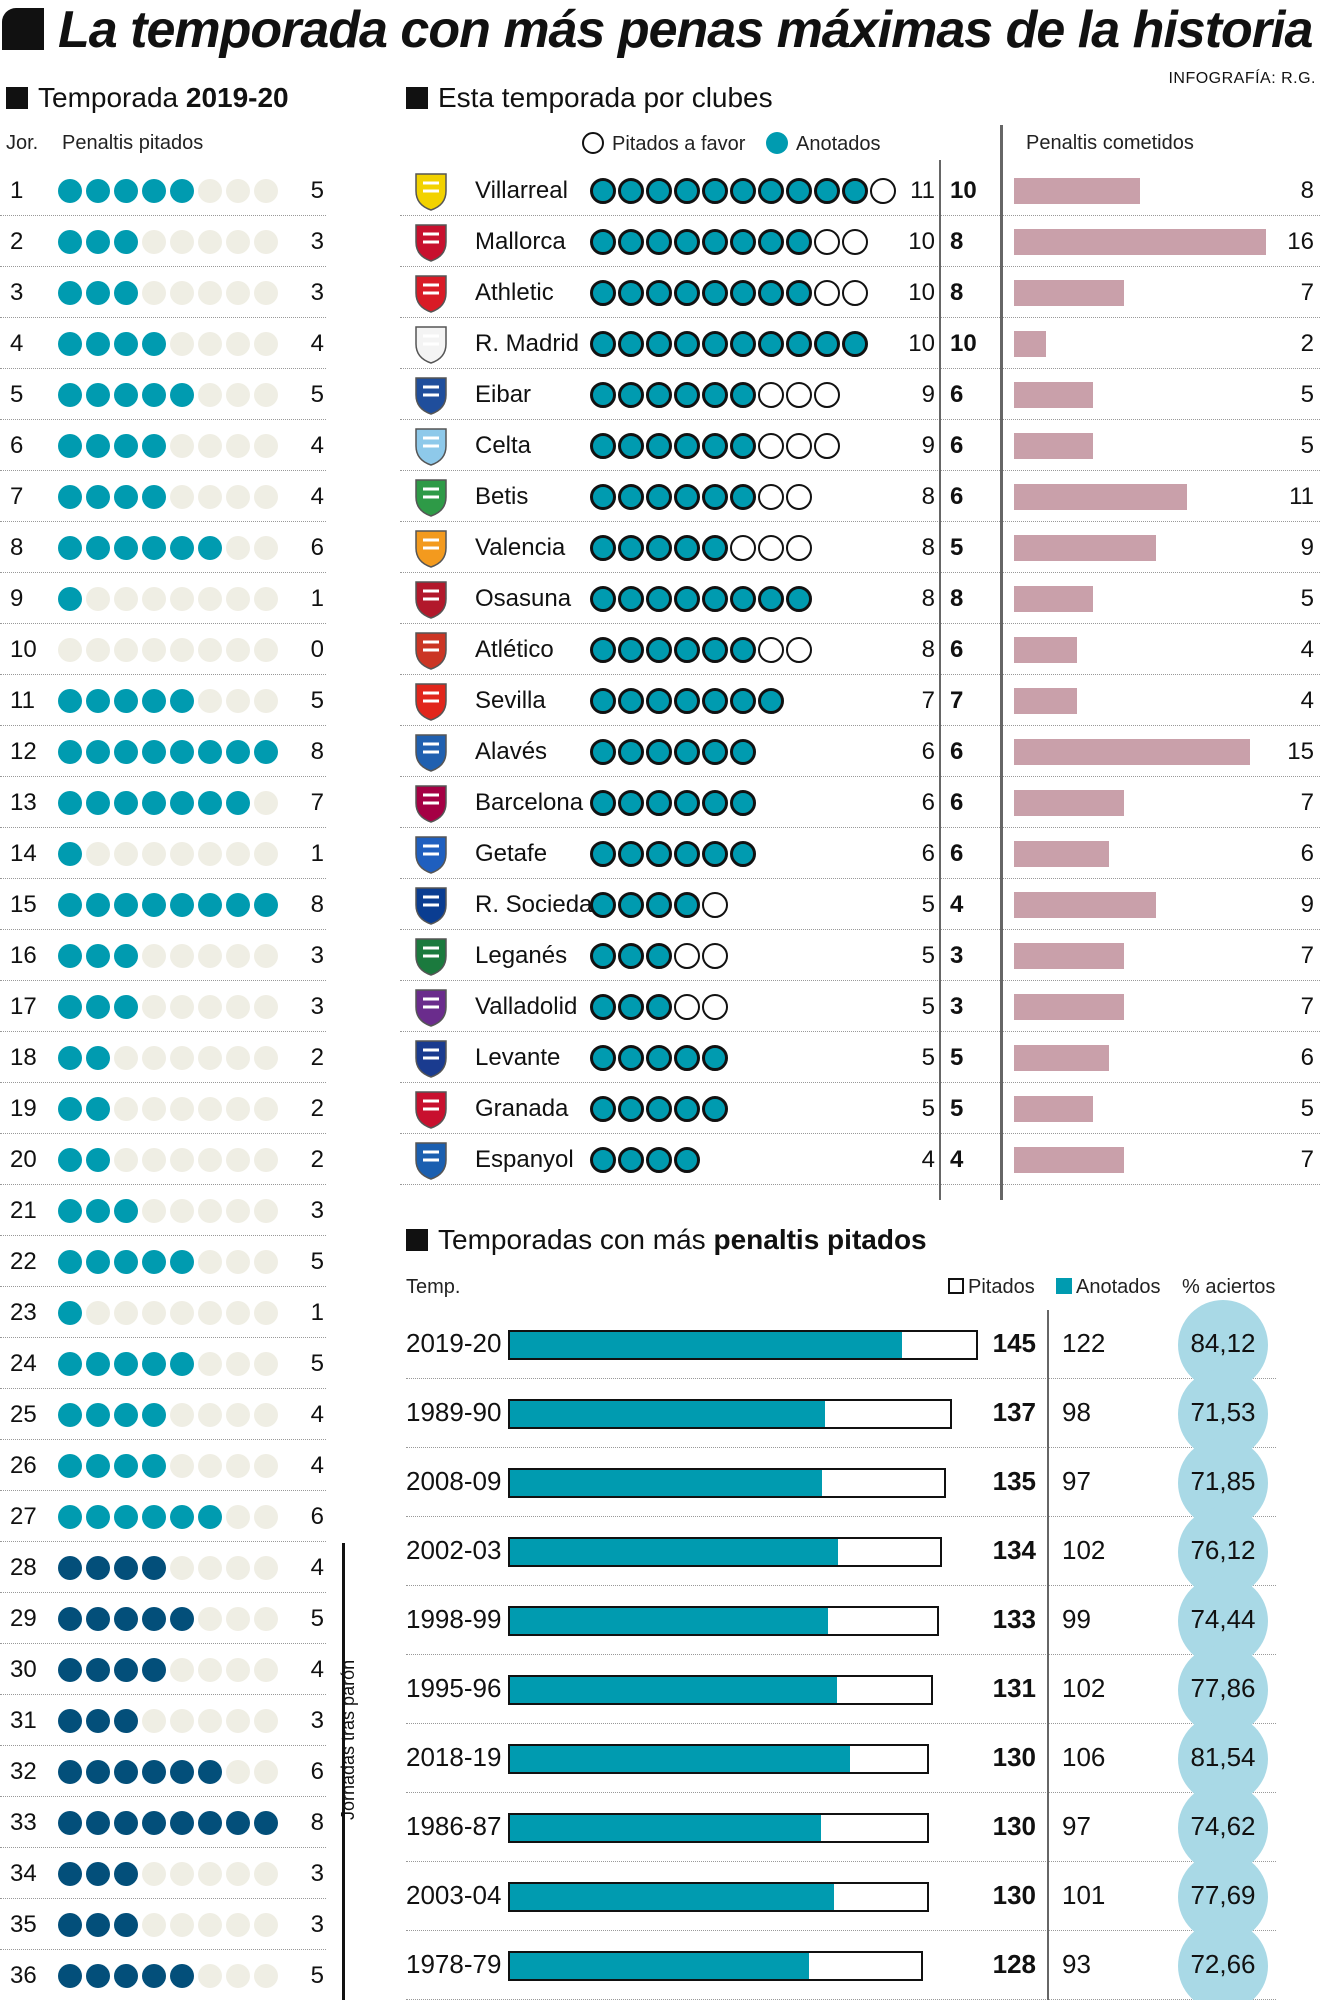 This screenshot has width=1320, height=2000. What do you see at coordinates (841, 1690) in the screenshot?
I see `season-row: 1995-96 131 102 77,86` at bounding box center [841, 1690].